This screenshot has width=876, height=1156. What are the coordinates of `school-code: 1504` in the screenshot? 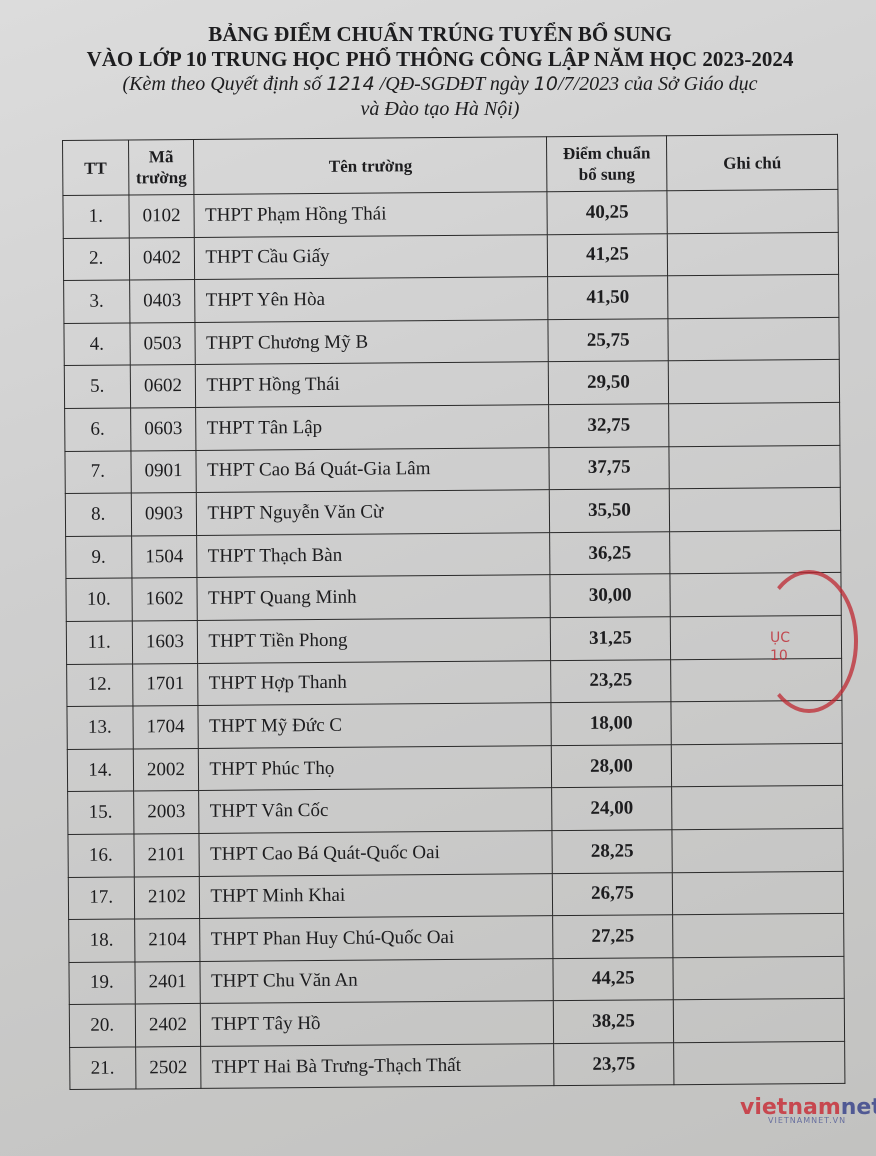 It's located at (164, 557).